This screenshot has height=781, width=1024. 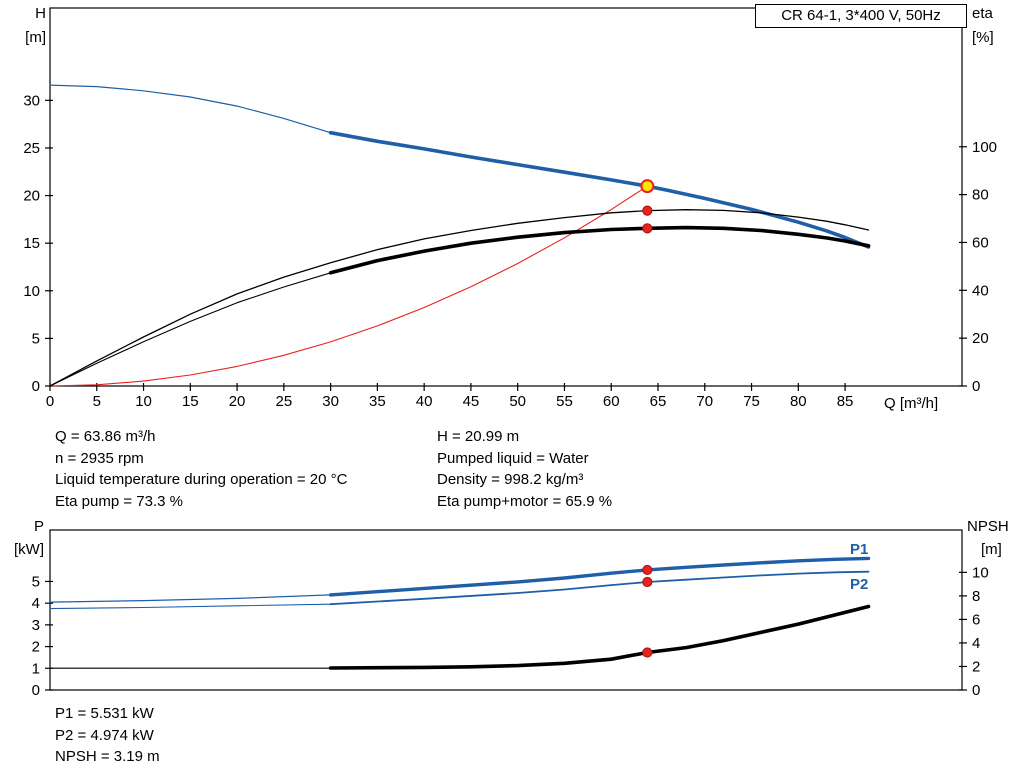 What do you see at coordinates (510, 479) in the screenshot?
I see `annotation-line: Density = 998.2 kg/m³` at bounding box center [510, 479].